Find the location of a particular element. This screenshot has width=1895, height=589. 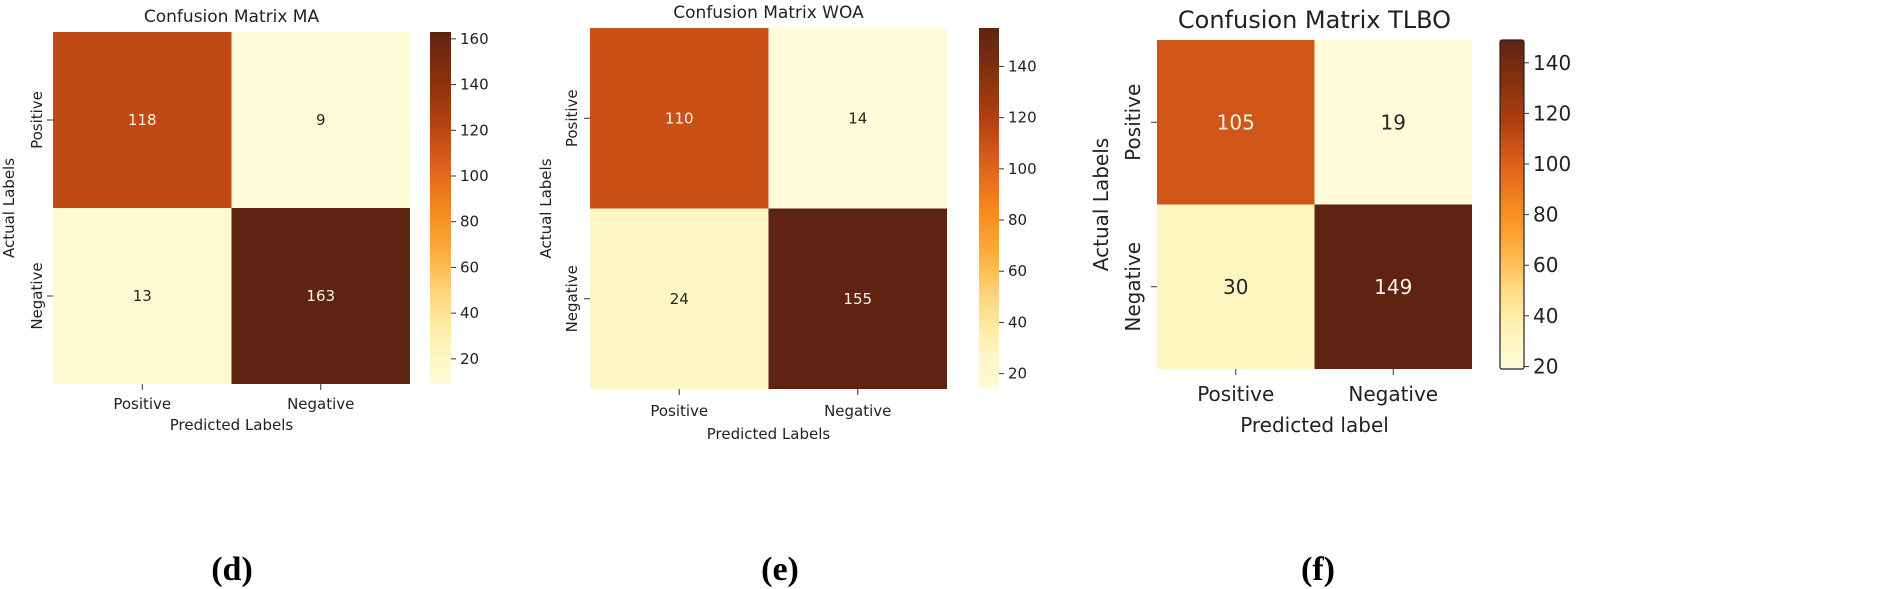

cell-value-label: 110 is located at coordinates (679, 118).